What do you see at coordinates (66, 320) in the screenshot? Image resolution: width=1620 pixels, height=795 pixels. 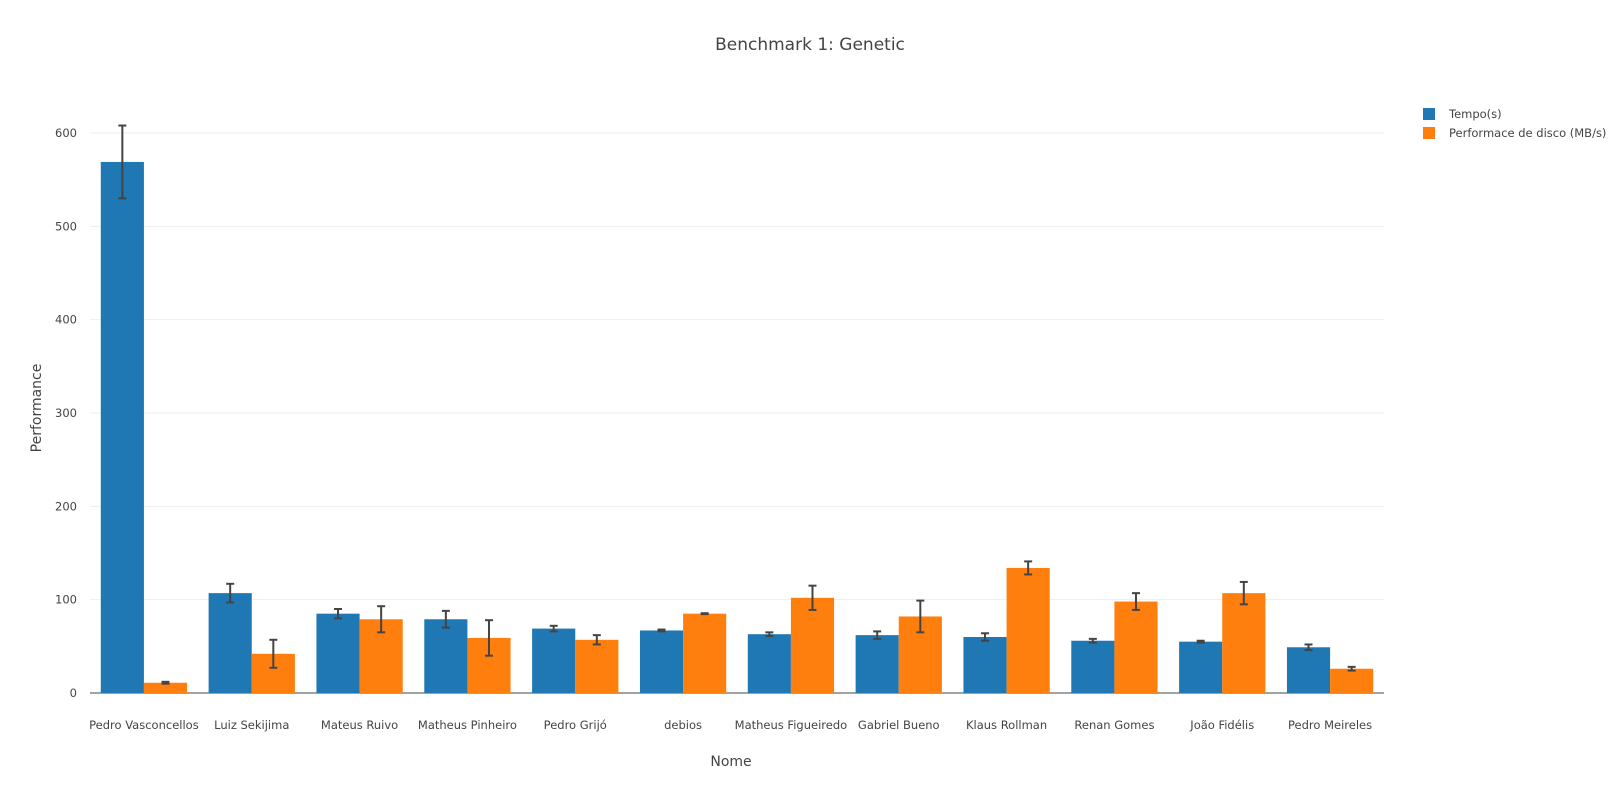 I see `y-tick-label: 400` at bounding box center [66, 320].